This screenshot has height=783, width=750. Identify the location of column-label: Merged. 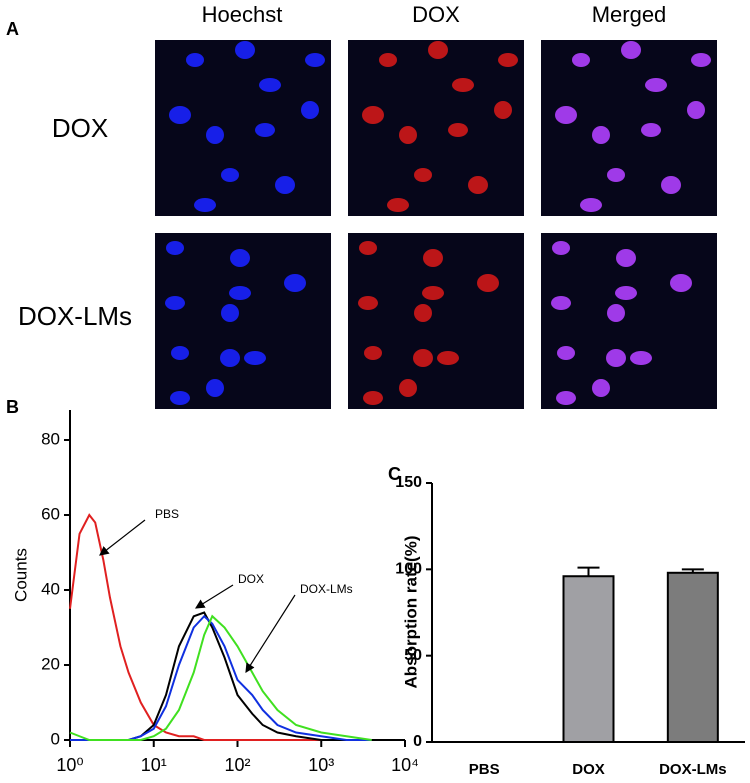
(629, 14).